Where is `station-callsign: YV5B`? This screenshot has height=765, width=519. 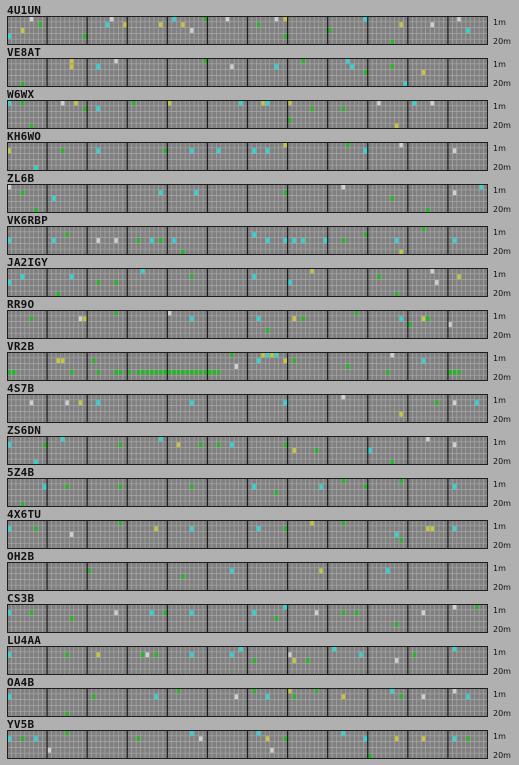 station-callsign: YV5B is located at coordinates (21, 724).